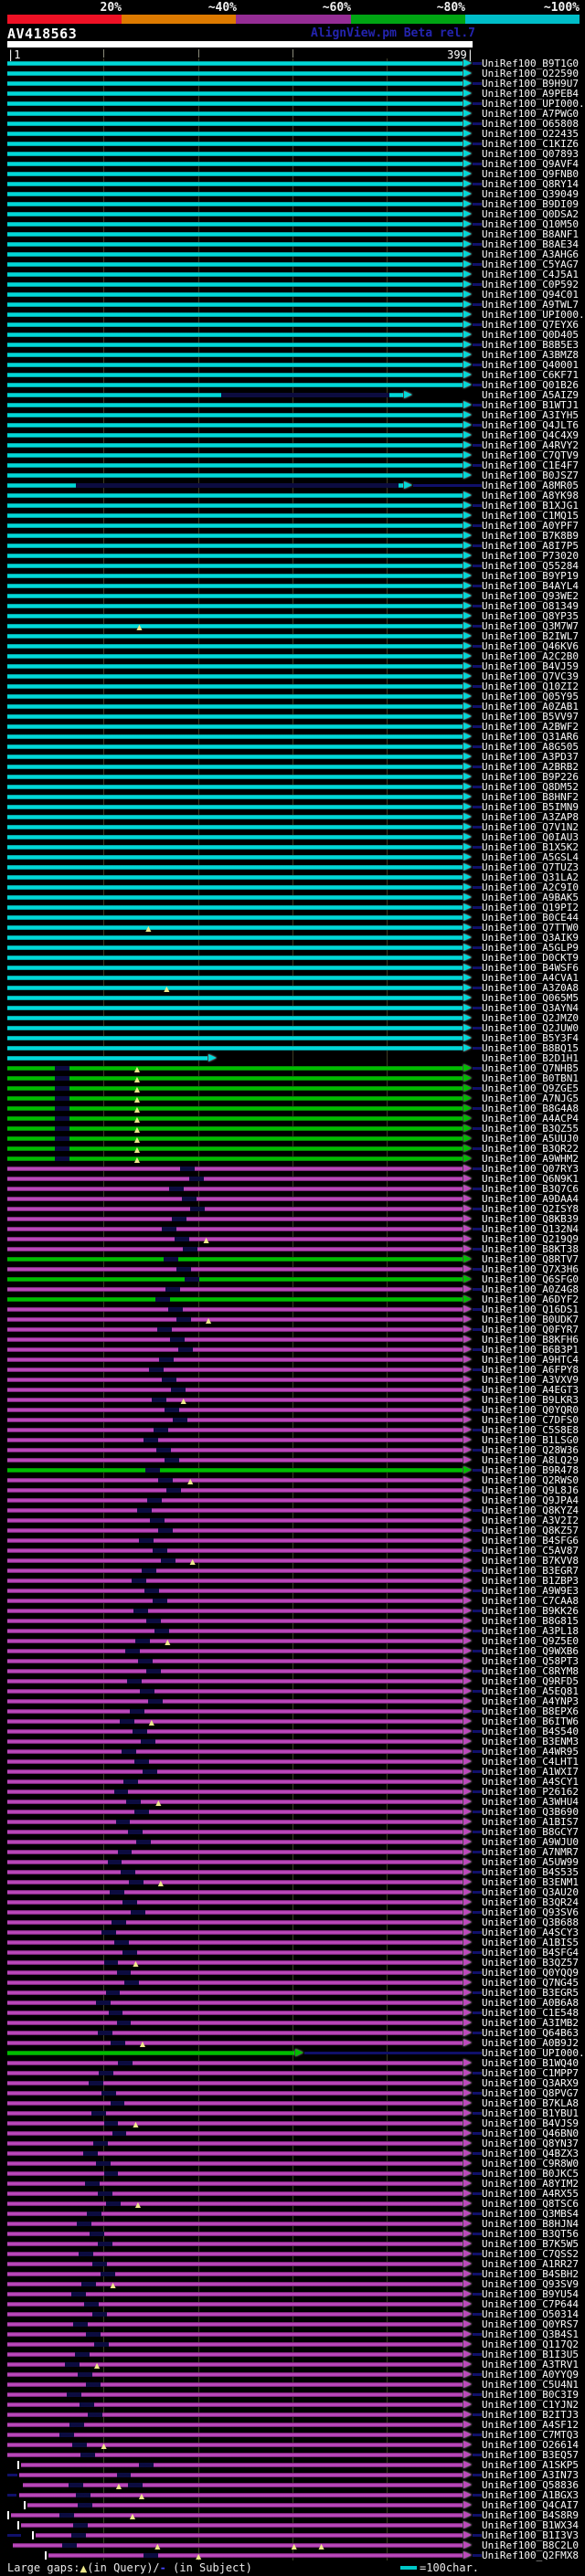  I want to click on row-label: UniRef100_A3BMZ8, so click(531, 355).